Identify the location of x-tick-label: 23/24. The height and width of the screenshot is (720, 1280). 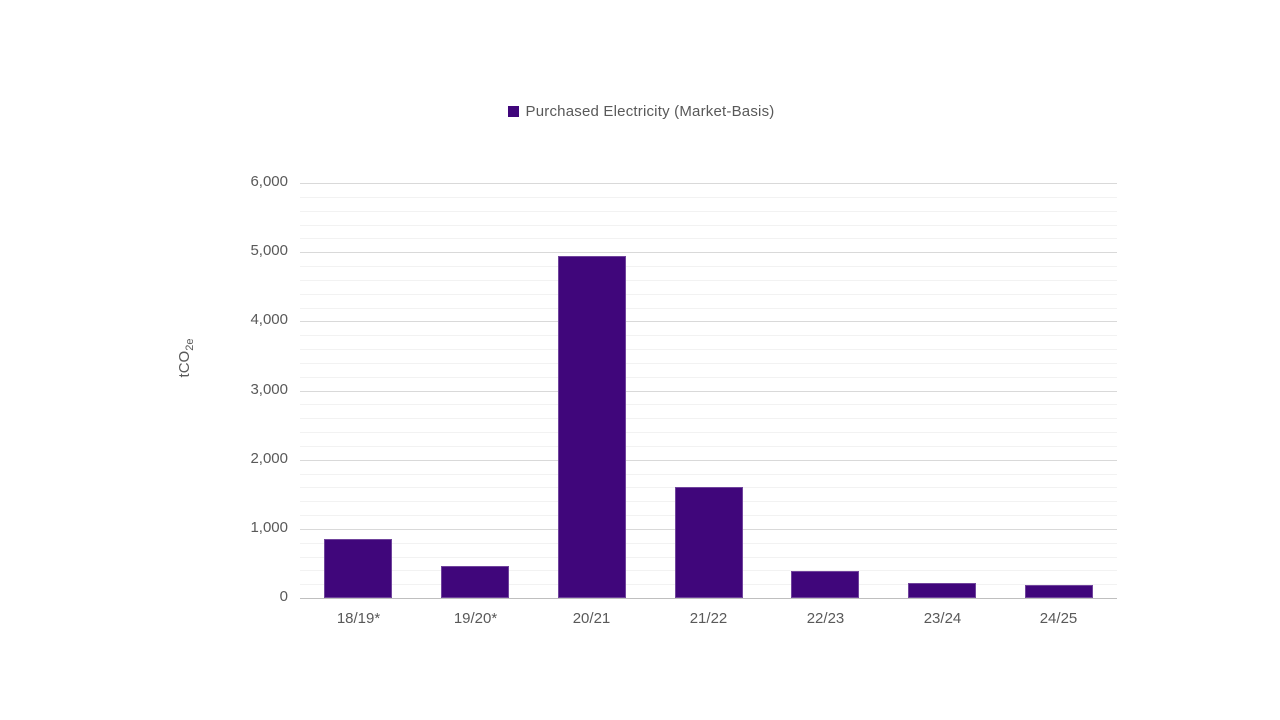
(942, 618).